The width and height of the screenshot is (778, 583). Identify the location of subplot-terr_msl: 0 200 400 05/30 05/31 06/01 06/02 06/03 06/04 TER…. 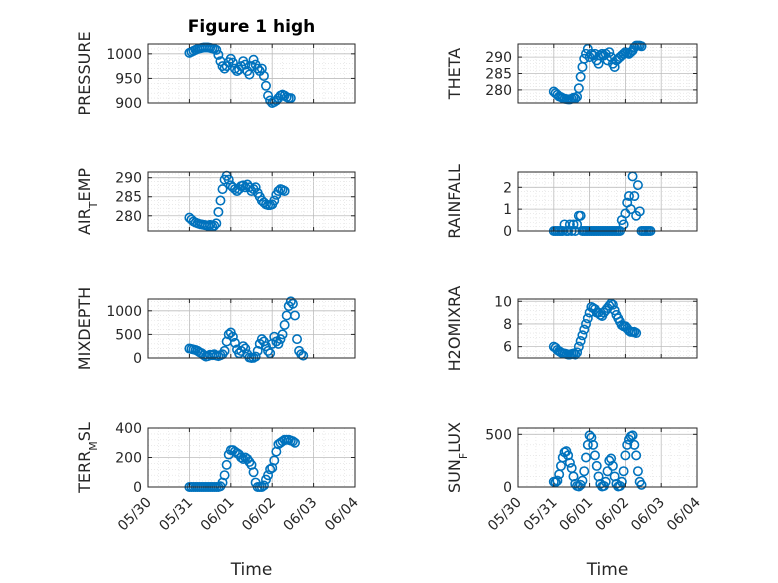
(218, 500).